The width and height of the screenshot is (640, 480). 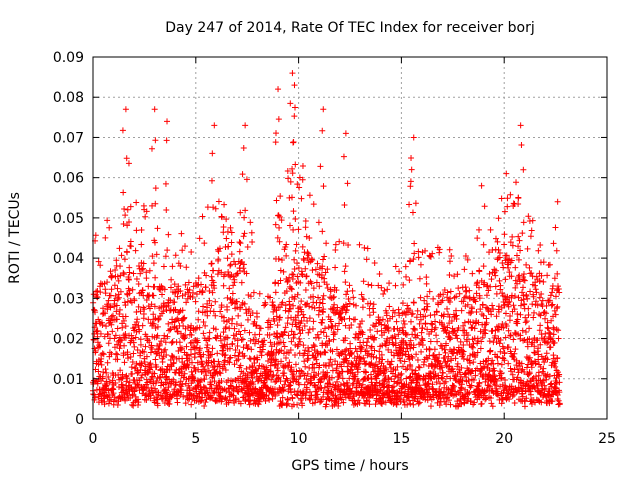 I want to click on x-axis-label: GPS time / hours, so click(x=349, y=466).